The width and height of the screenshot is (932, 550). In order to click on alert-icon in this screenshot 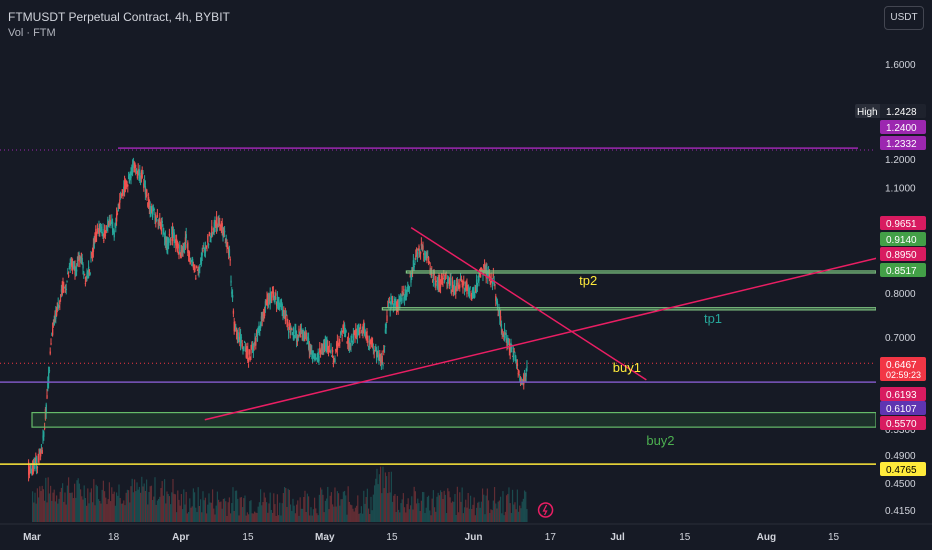, I will do `click(545, 510)`.